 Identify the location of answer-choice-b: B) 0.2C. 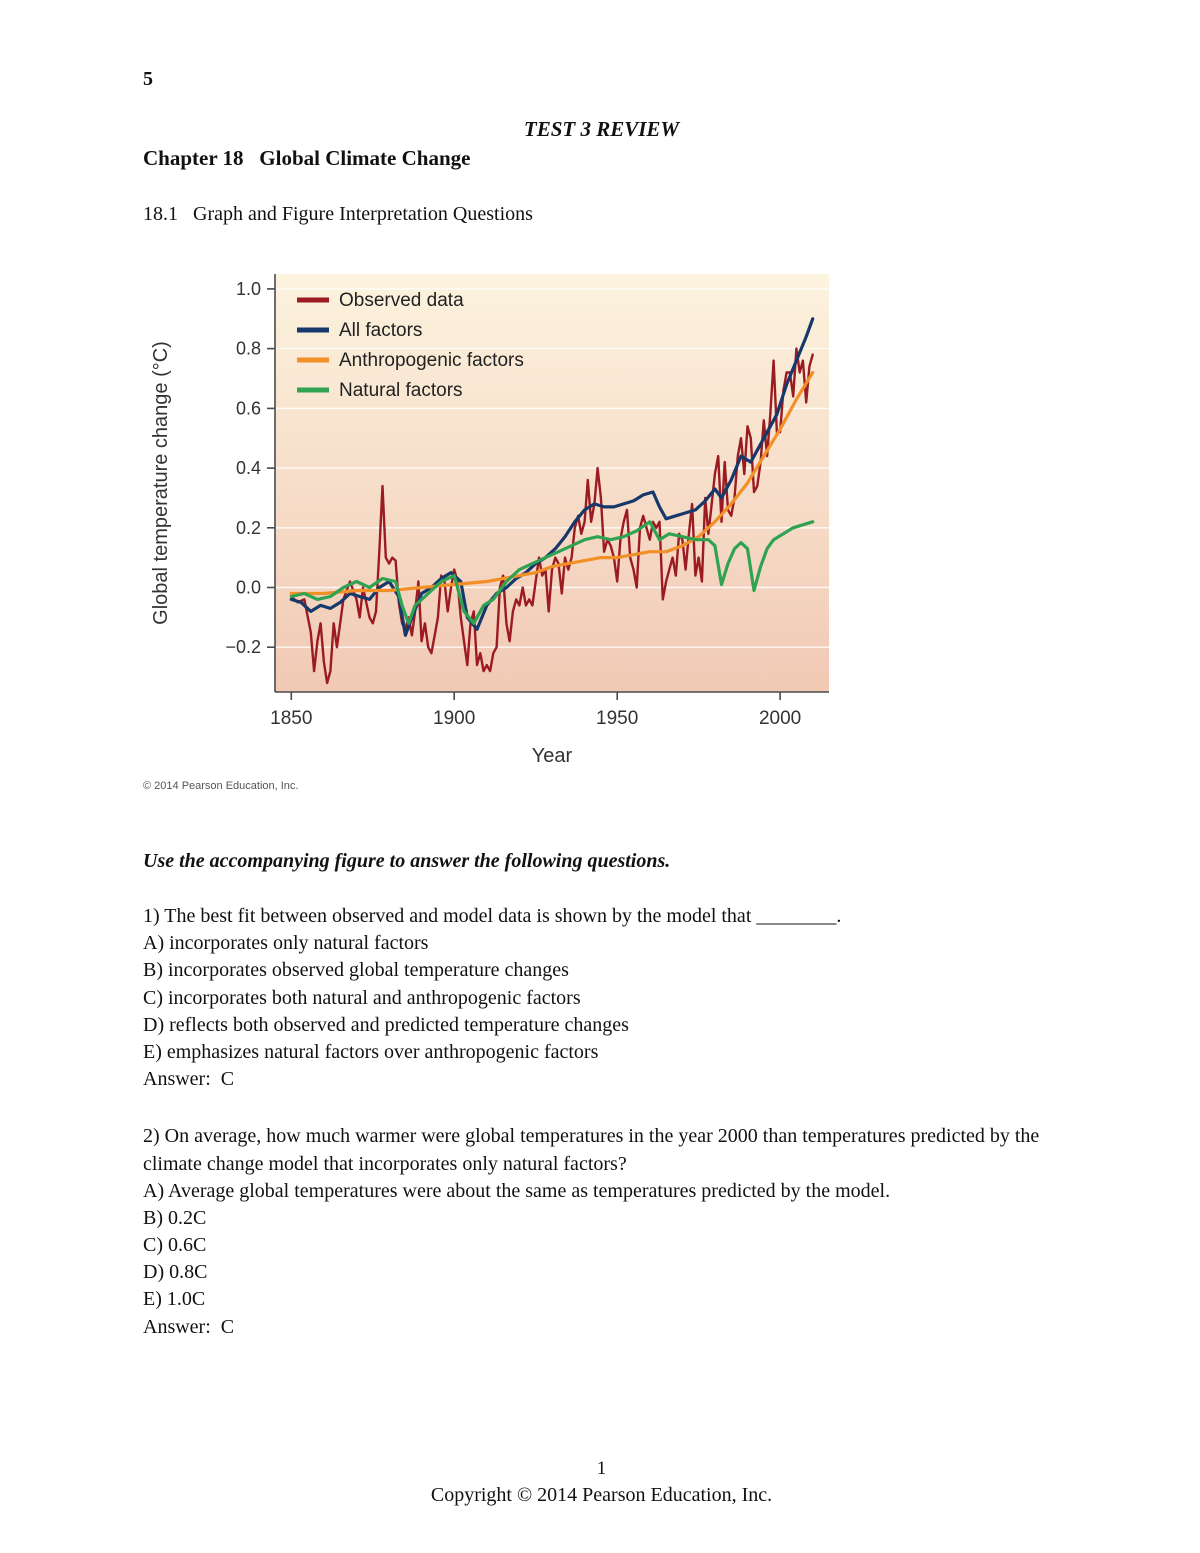
(175, 1217).